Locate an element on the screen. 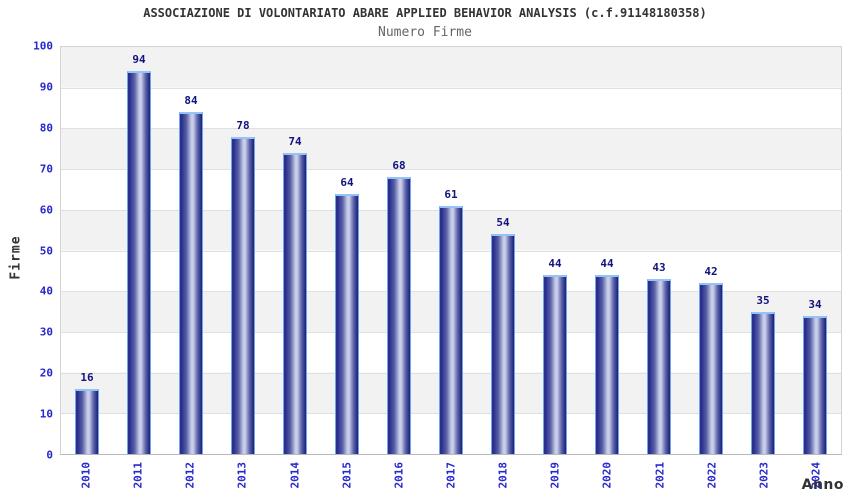 This screenshot has width=850, height=500. x-tick-label: 2014 is located at coordinates (295, 475).